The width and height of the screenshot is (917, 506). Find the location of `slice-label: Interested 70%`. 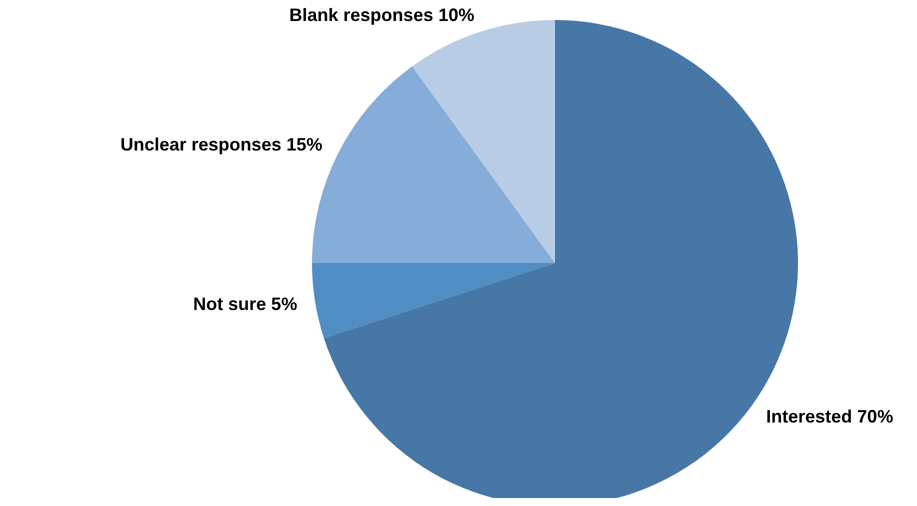

slice-label: Interested 70% is located at coordinates (830, 416).